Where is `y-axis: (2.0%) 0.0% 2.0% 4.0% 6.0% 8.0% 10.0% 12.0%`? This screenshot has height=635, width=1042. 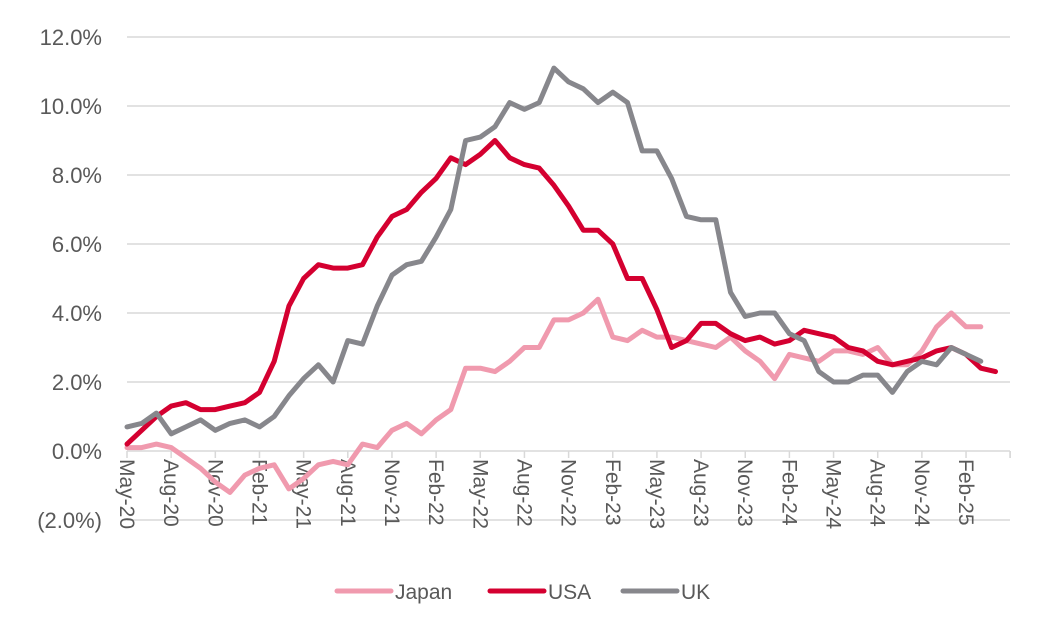
y-axis: (2.0%) 0.0% 2.0% 4.0% 6.0% 8.0% 10.0% 12.0% is located at coordinates (69, 279).